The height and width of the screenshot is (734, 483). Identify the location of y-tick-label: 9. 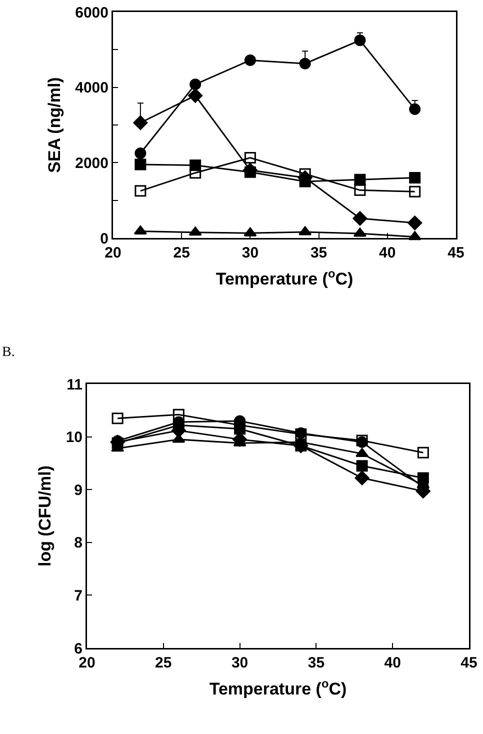
(78, 490).